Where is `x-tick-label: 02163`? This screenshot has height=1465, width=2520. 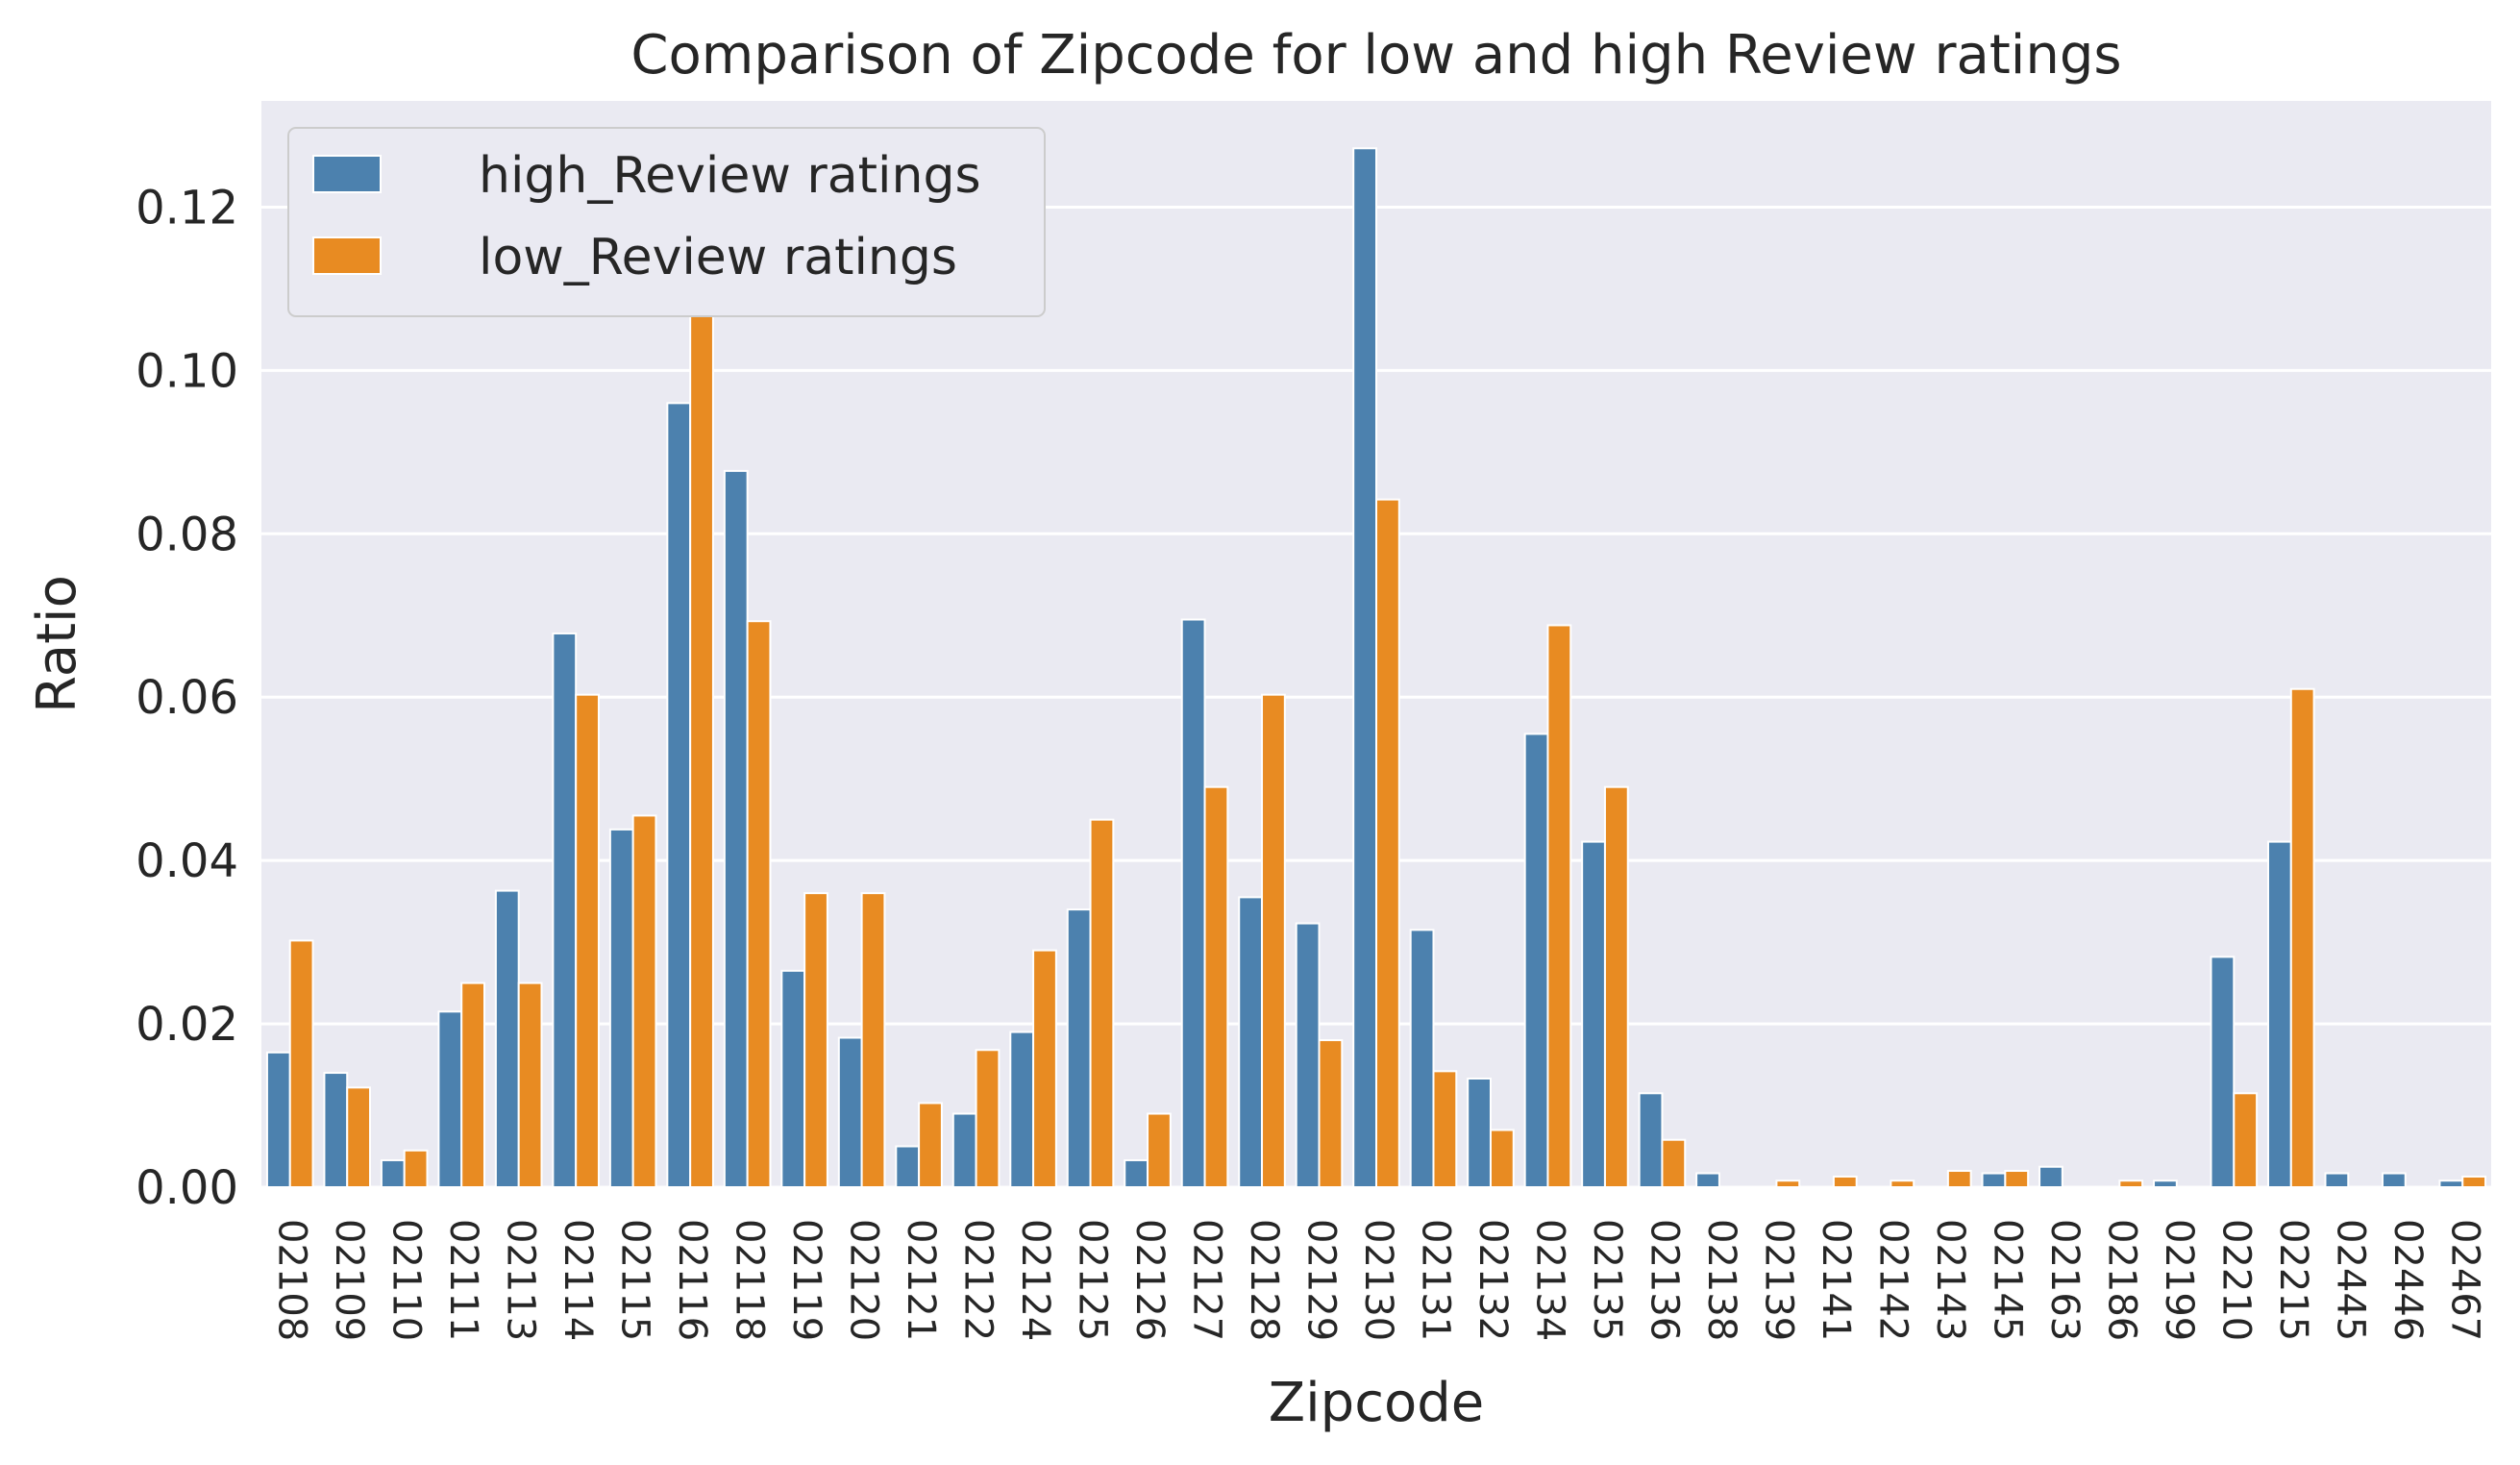 x-tick-label: 02163 is located at coordinates (2064, 1280).